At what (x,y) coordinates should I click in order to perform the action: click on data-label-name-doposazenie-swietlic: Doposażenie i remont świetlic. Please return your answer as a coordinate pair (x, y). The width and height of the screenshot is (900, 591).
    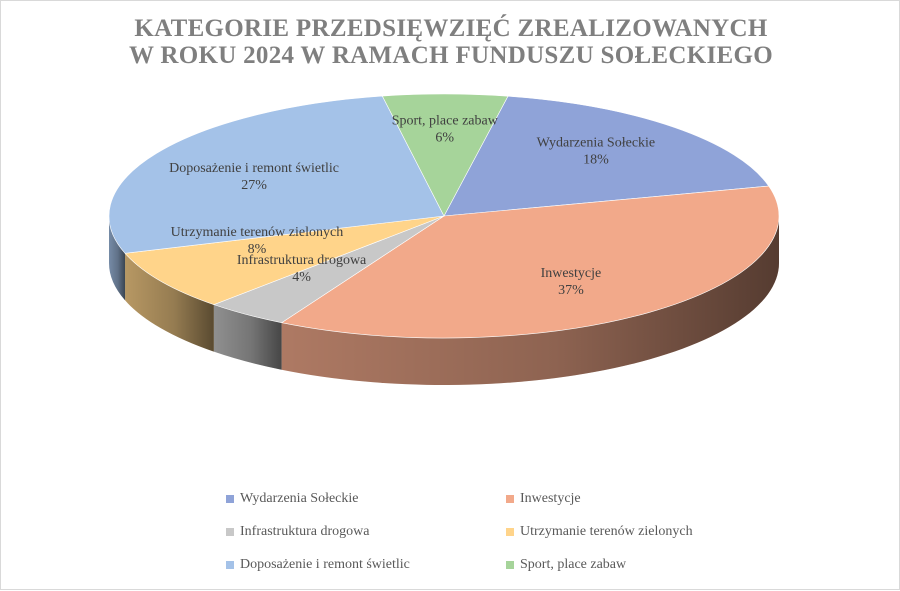
    Looking at the image, I should click on (254, 168).